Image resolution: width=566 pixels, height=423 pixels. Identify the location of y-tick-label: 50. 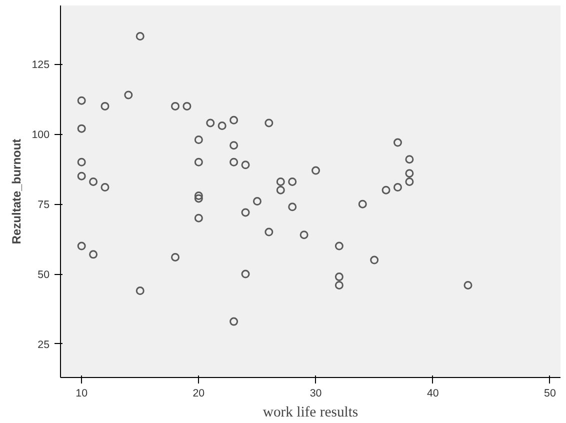
(44, 275).